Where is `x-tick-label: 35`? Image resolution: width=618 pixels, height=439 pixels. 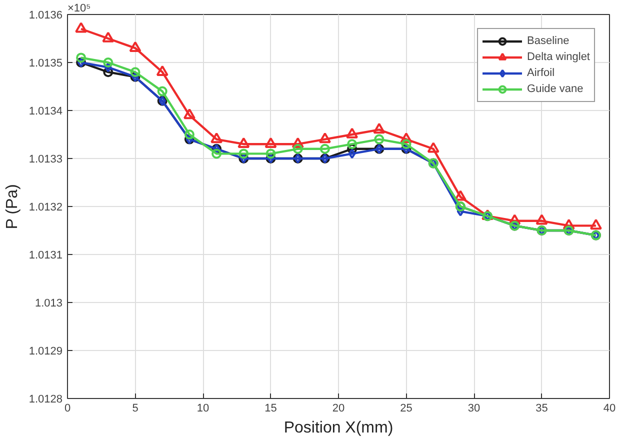
x-tick-label: 35 is located at coordinates (542, 408).